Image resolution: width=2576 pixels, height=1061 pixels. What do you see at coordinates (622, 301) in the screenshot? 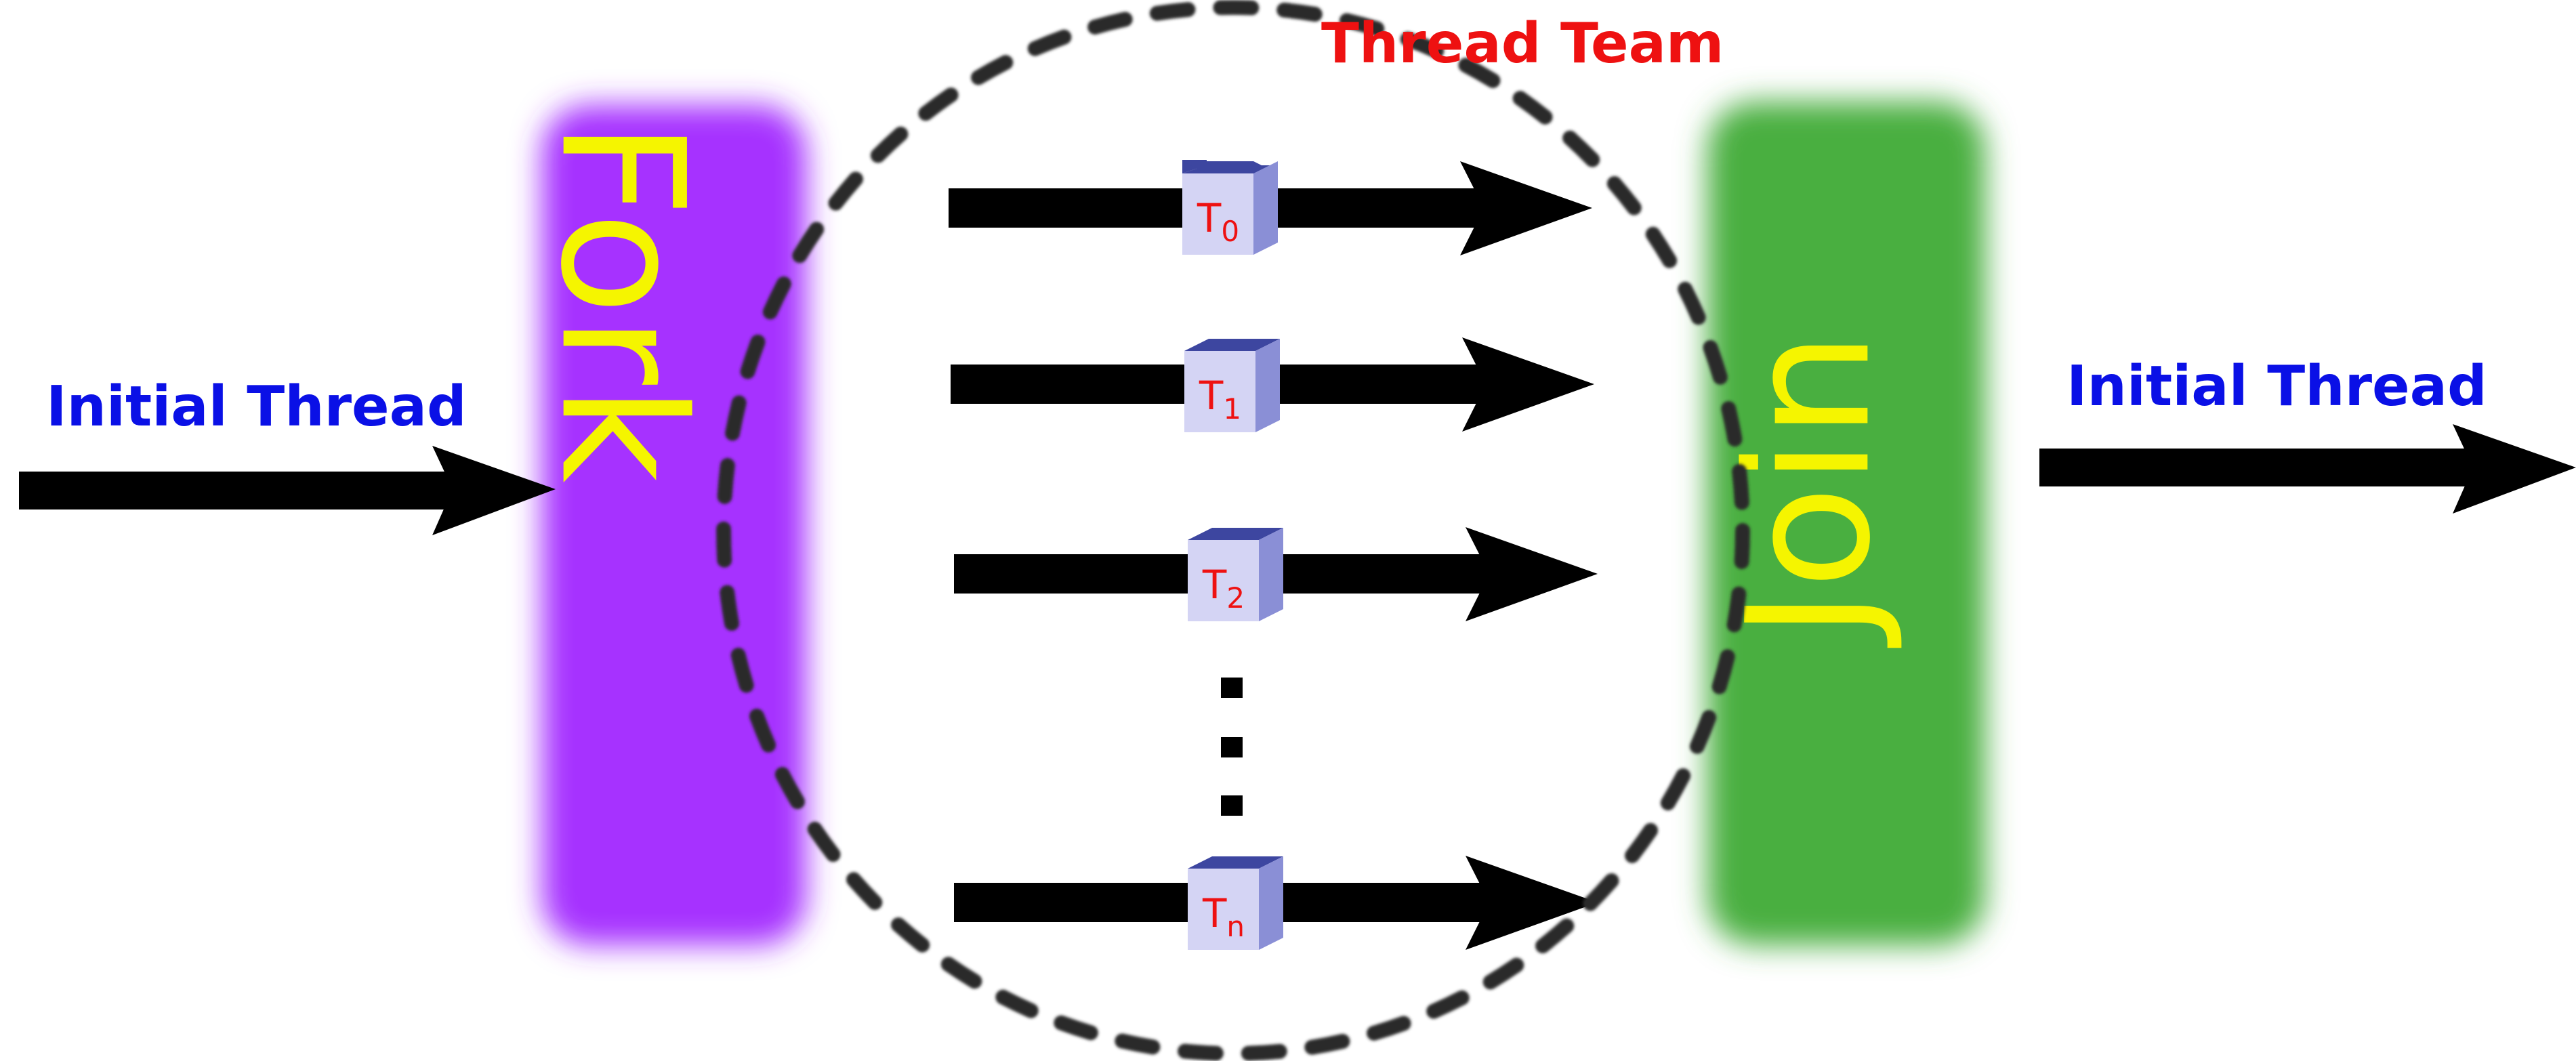
I see `fork-label: Fork` at bounding box center [622, 301].